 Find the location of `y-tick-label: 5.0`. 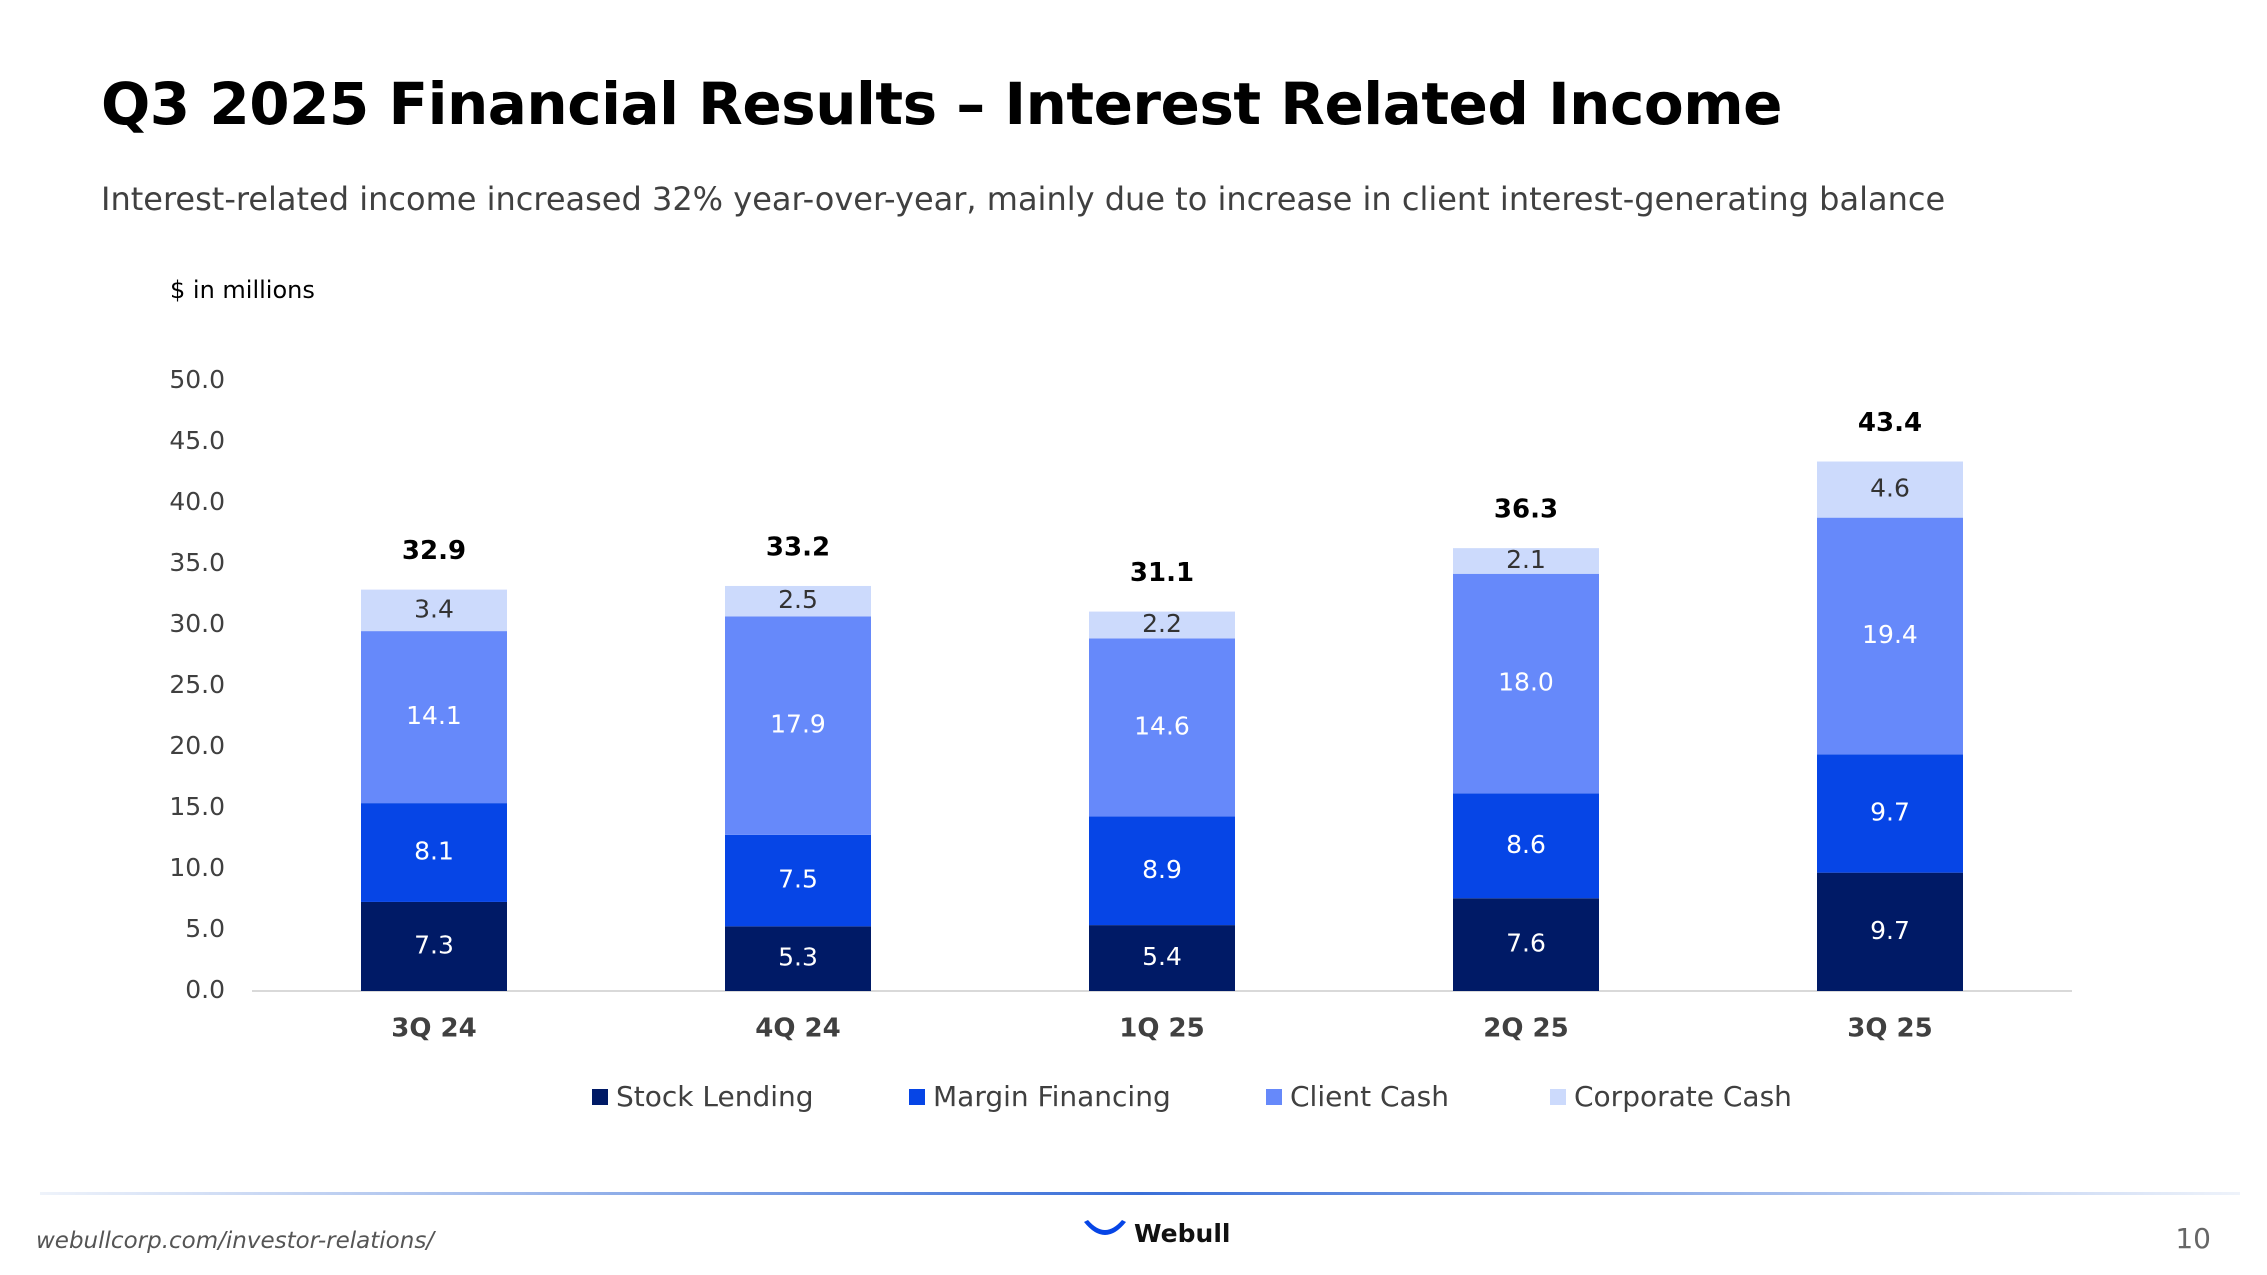

y-tick-label: 5.0 is located at coordinates (205, 928).